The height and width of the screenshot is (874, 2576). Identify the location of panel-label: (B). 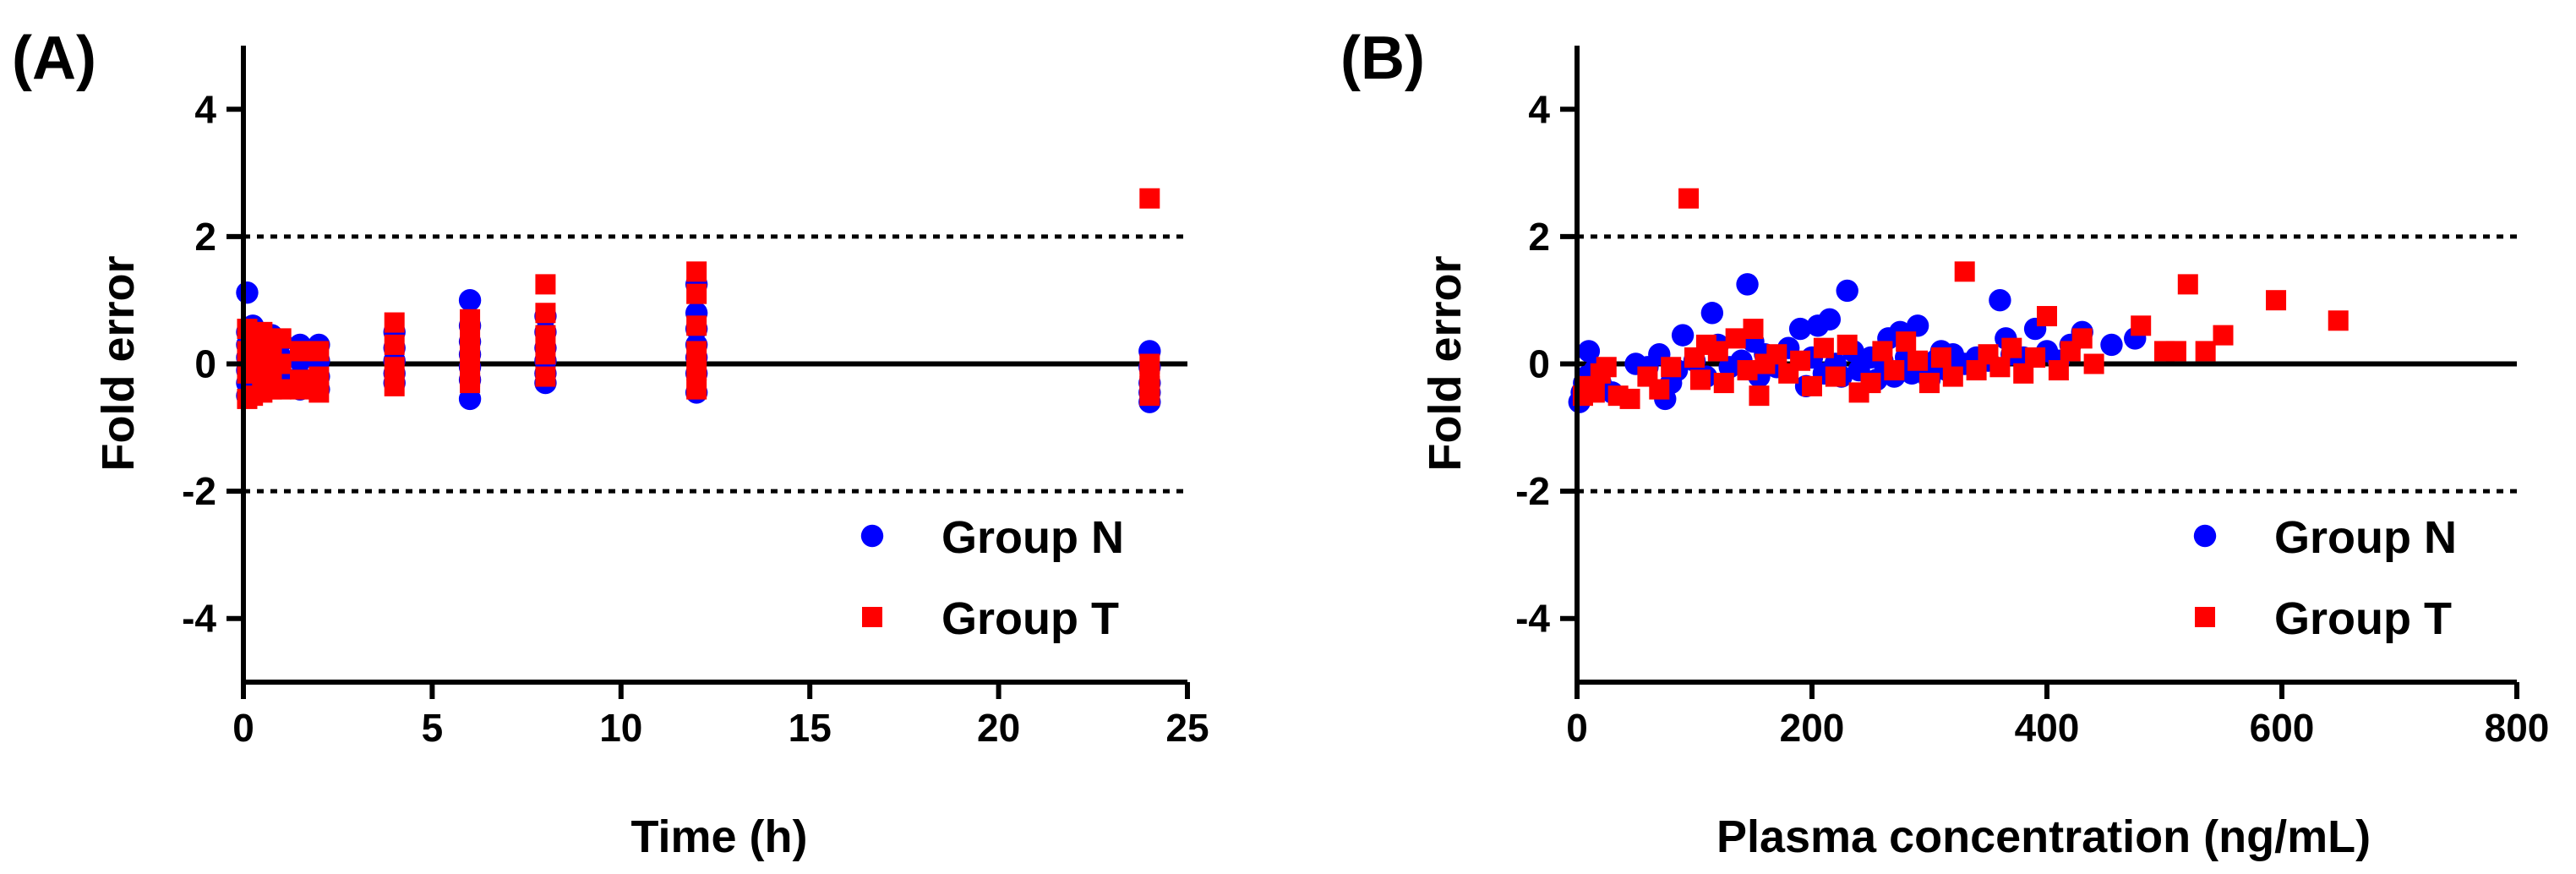
(1382, 59).